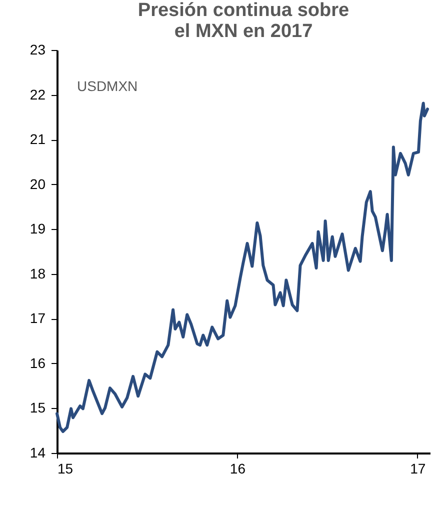 The image size is (437, 505). What do you see at coordinates (107, 86) in the screenshot?
I see `text: USDMXN` at bounding box center [107, 86].